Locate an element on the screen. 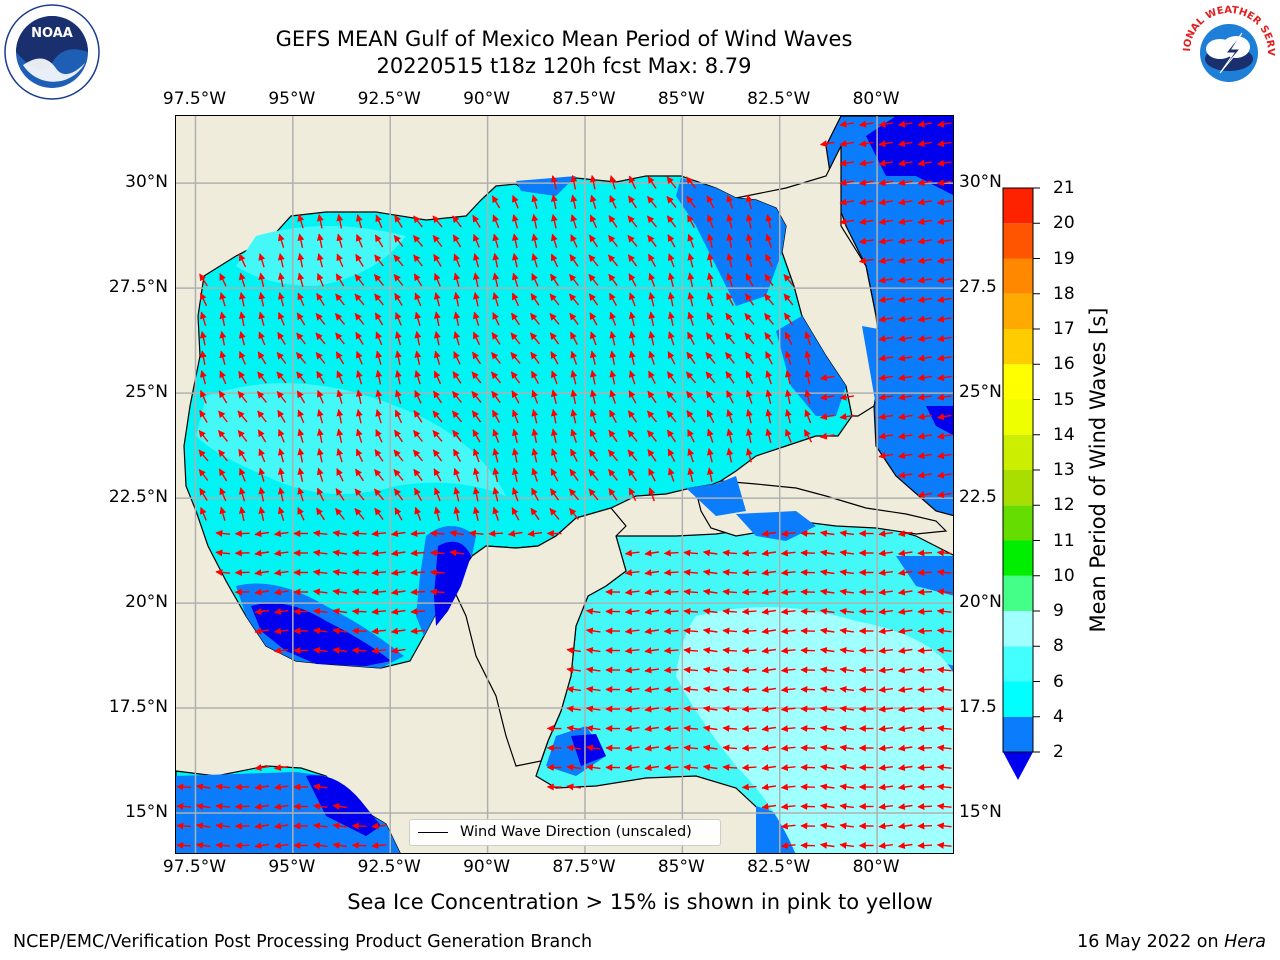  lon-label-top: 97.5°W is located at coordinates (194, 99).